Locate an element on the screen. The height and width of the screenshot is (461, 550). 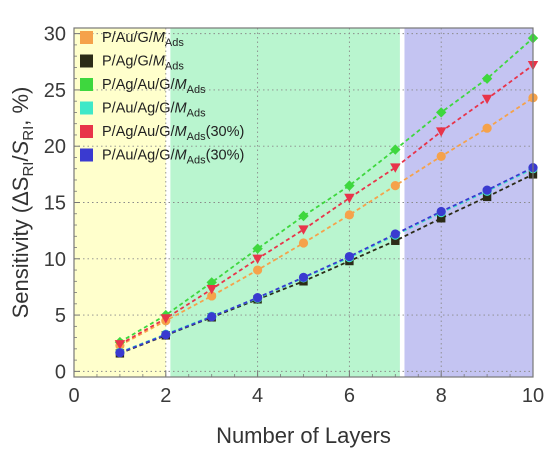
x-tick-label: 10 is located at coordinates (533, 396).